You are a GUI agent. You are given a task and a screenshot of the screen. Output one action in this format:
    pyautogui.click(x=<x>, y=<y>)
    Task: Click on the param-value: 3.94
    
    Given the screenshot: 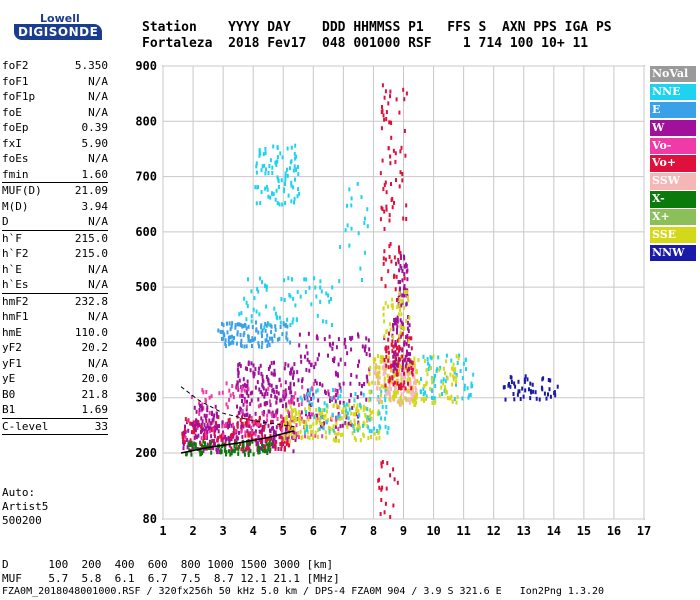 What is the action you would take?
    pyautogui.click(x=95, y=206)
    